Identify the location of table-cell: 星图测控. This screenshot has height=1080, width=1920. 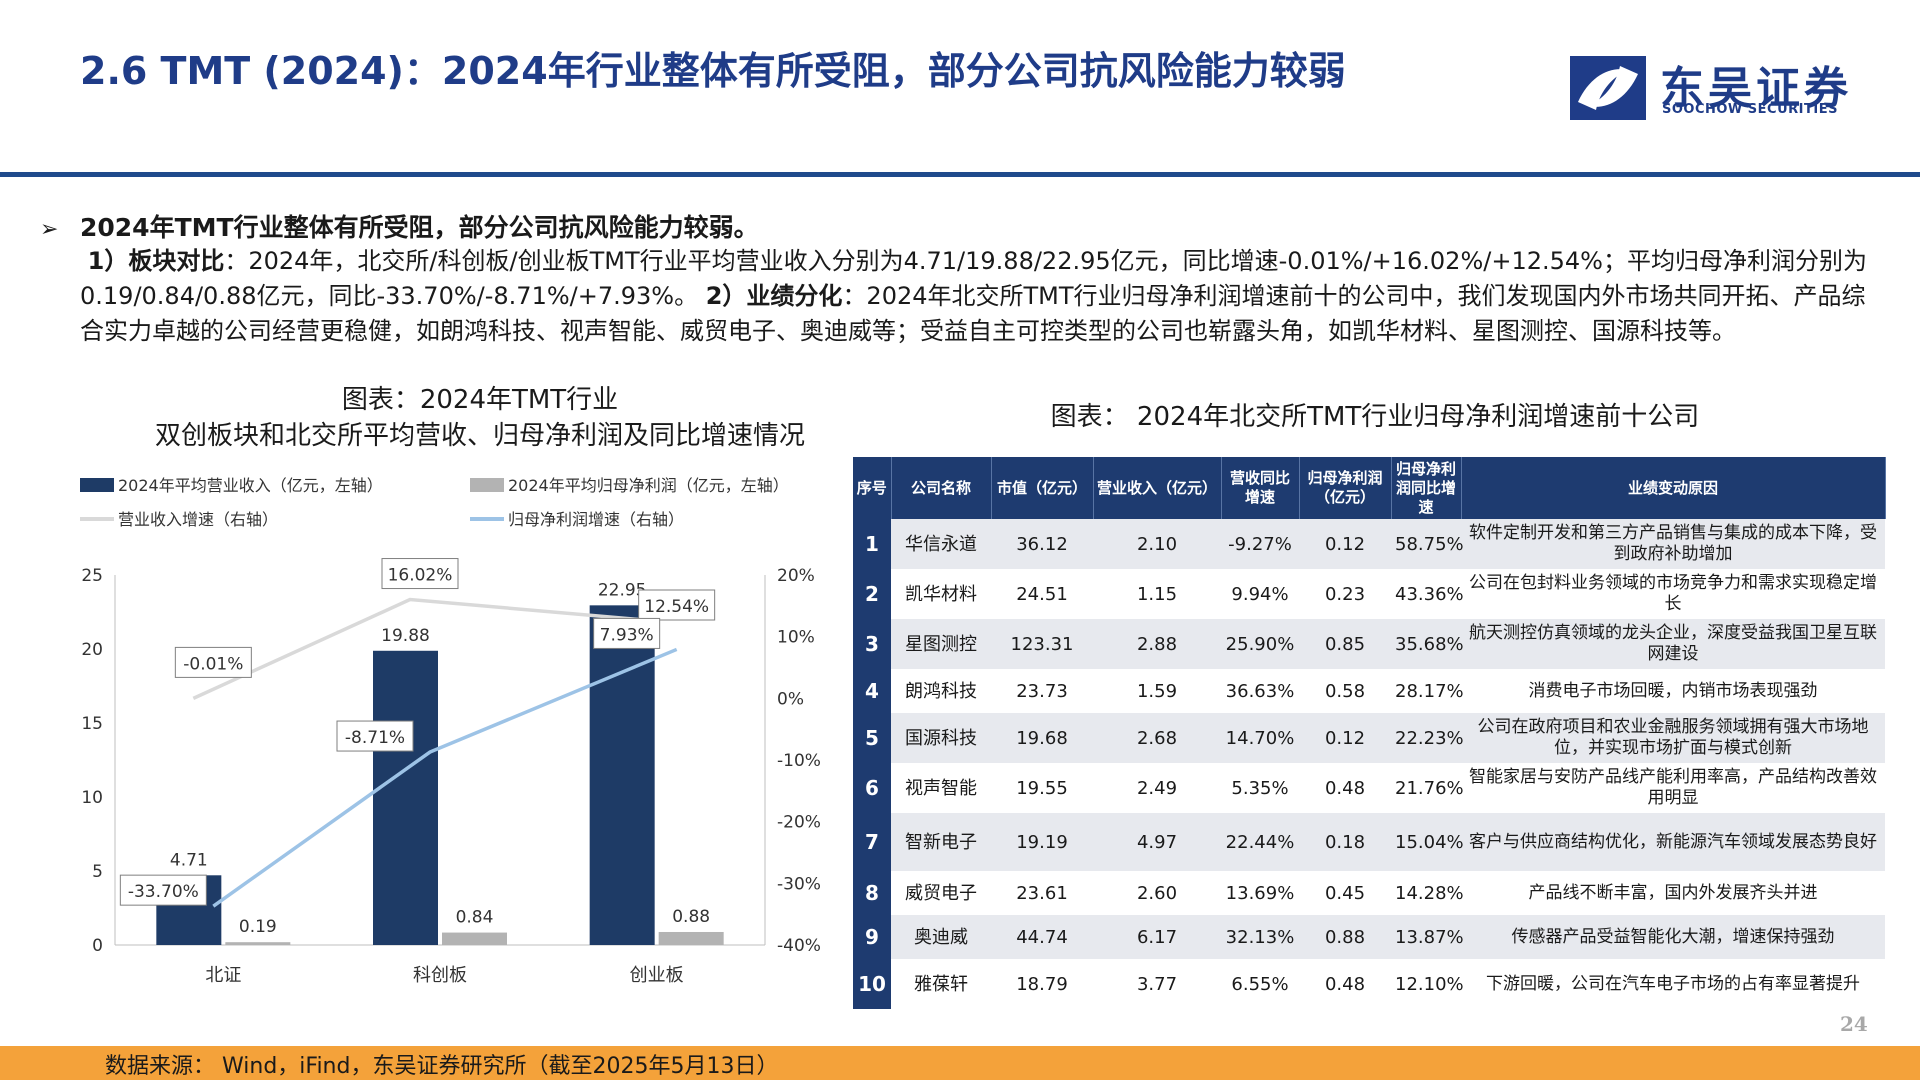
(941, 644).